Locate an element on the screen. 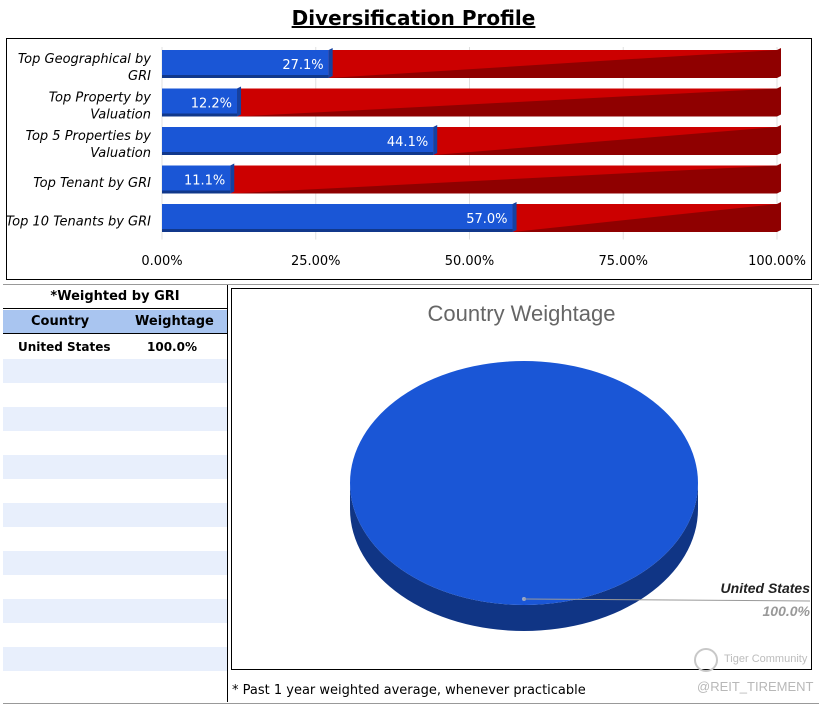 Image resolution: width=827 pixels, height=706 pixels. weighted-note: *Weighted by GRI is located at coordinates (115, 297).